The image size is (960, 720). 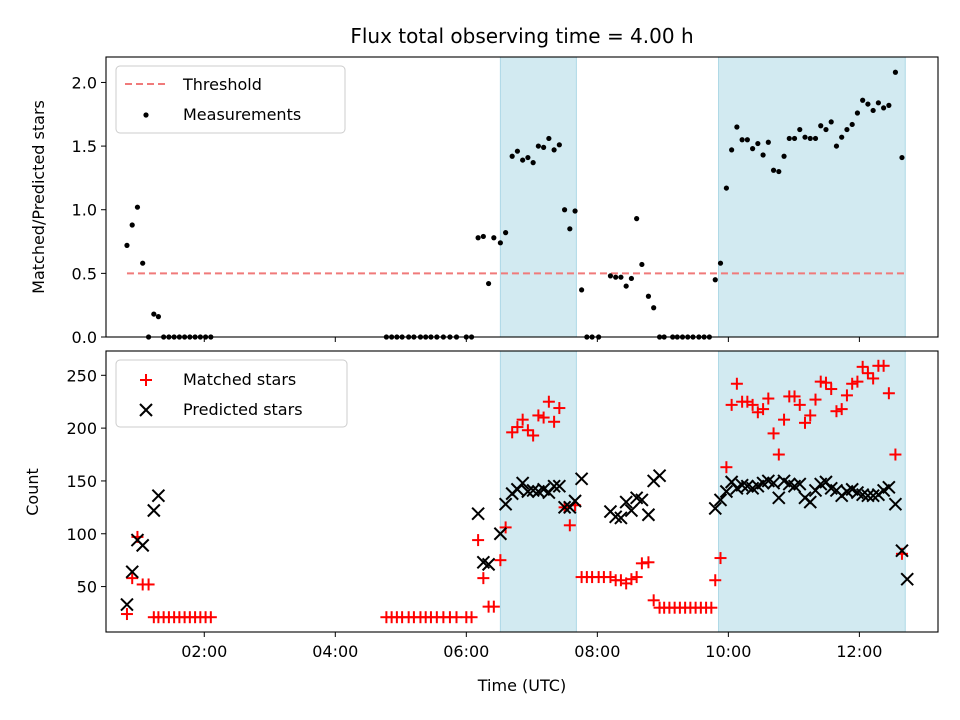 I want to click on top-y-axis-label: Matched/Predicted stars, so click(x=38, y=197).